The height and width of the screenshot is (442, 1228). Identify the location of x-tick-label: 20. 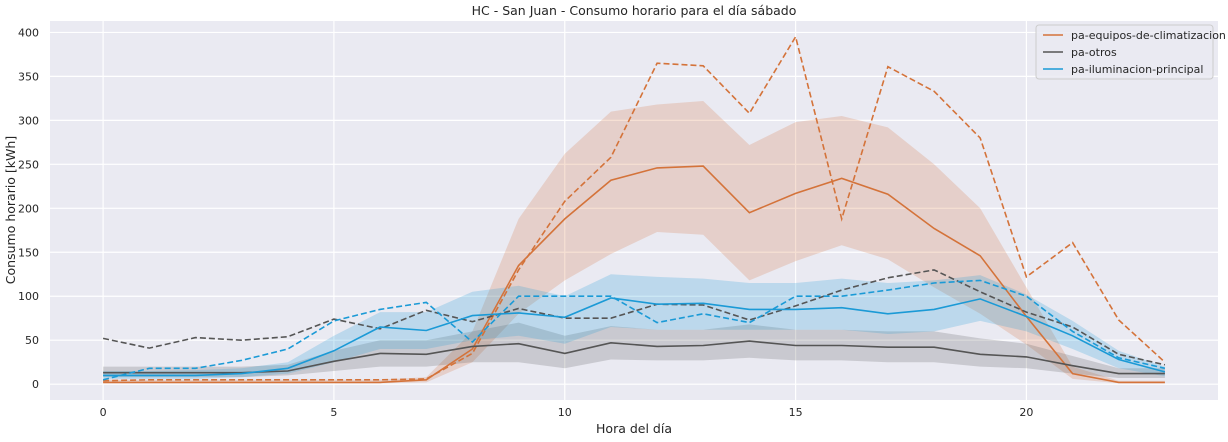
(1026, 412).